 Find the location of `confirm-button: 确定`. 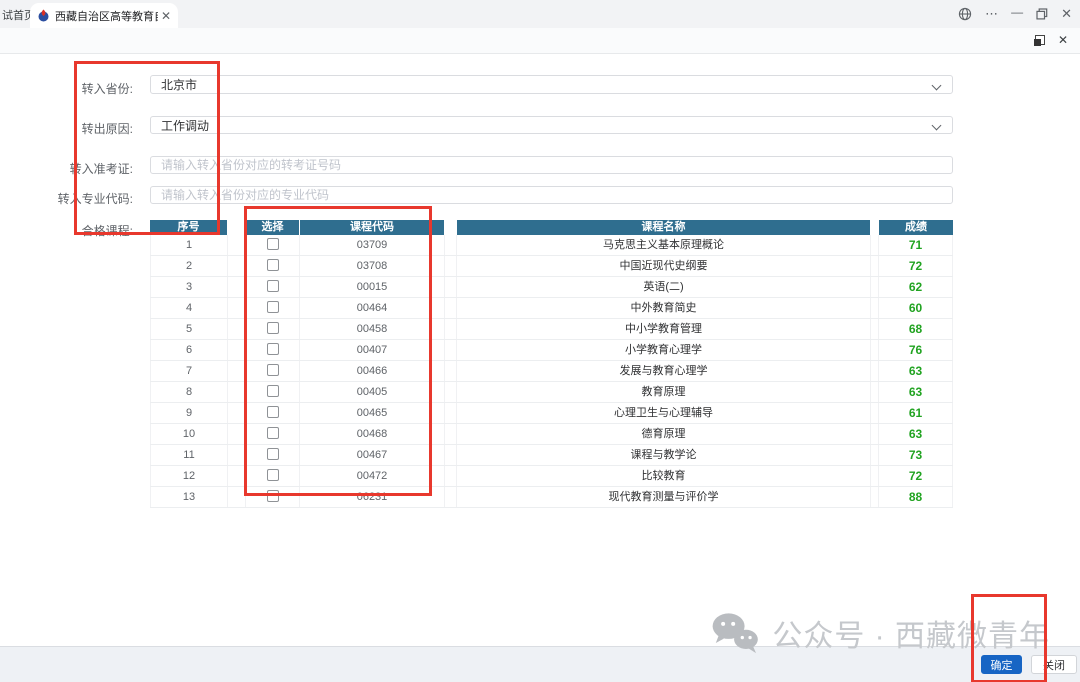

confirm-button: 确定 is located at coordinates (1001, 664).